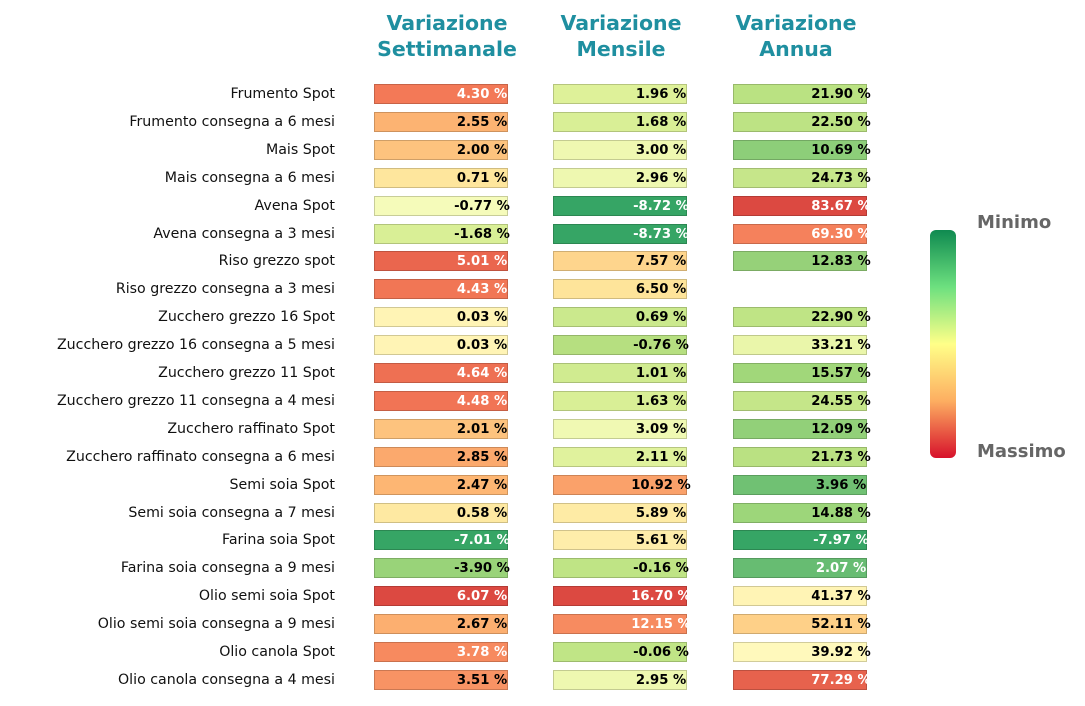  Describe the element at coordinates (231, 513) in the screenshot. I see `row-label: Semi soia consegna a 7 mesi` at that location.